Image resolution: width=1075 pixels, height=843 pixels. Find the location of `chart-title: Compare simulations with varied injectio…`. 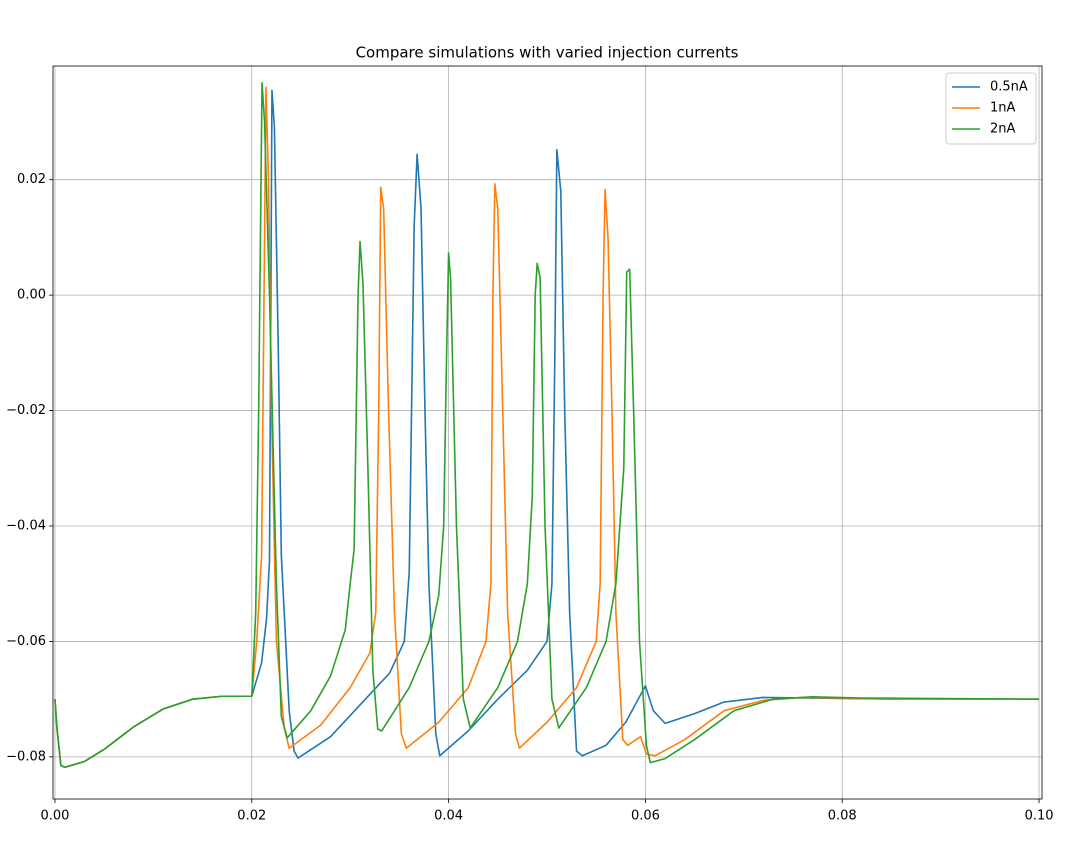

chart-title: Compare simulations with varied injectio… is located at coordinates (547, 53).